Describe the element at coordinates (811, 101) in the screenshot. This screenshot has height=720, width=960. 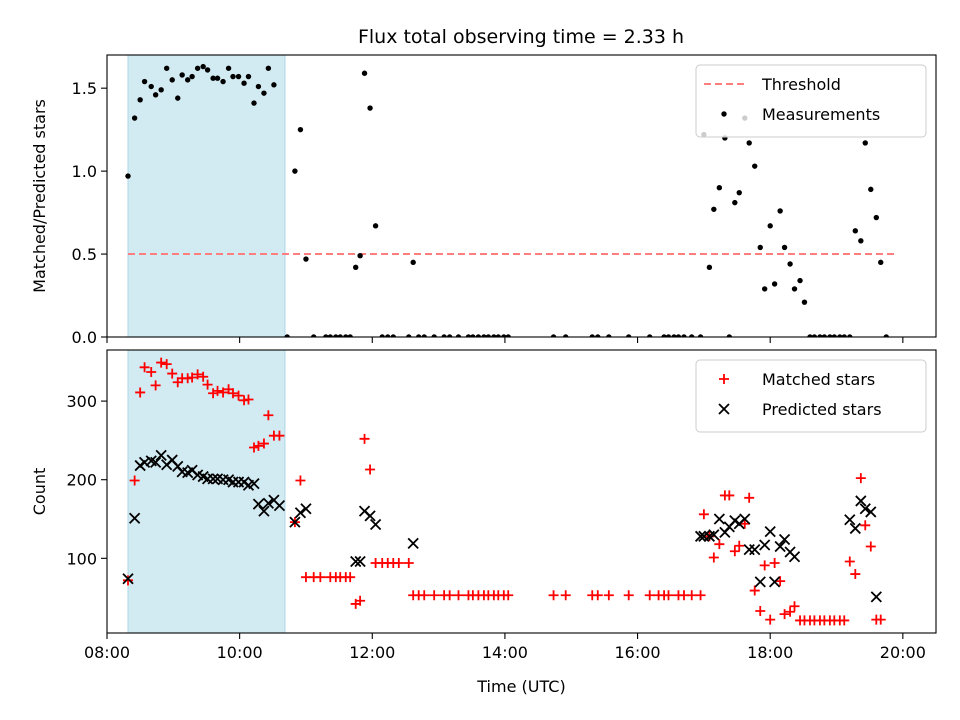
I see `legend-box` at that location.